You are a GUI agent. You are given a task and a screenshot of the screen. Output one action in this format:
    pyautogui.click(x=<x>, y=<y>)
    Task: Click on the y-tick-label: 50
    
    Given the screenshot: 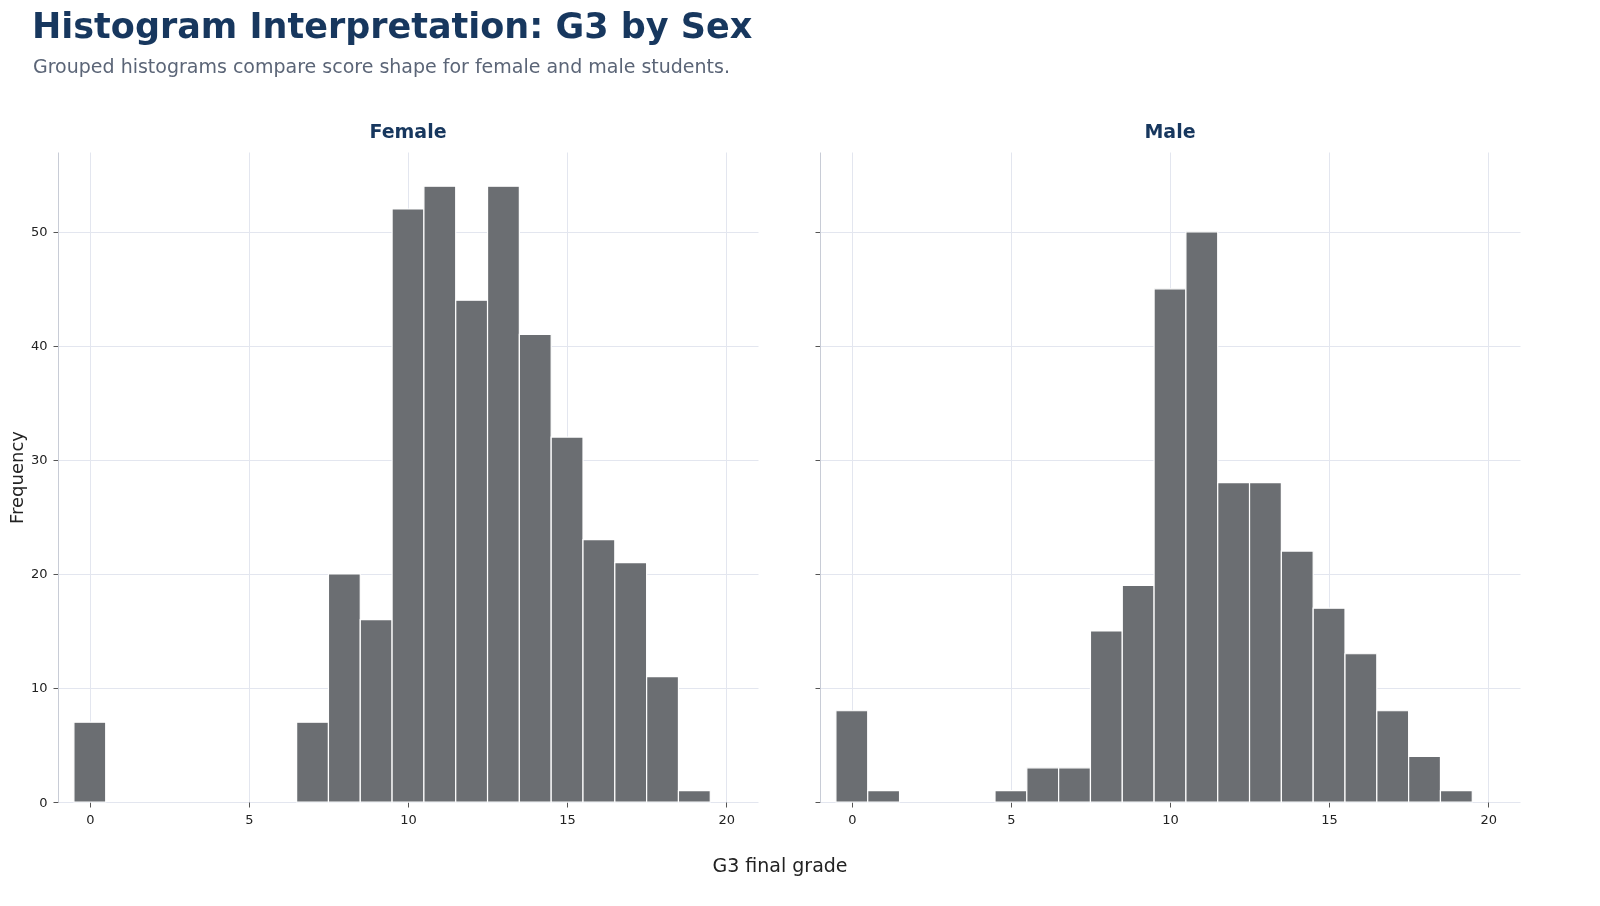 What is the action you would take?
    pyautogui.click(x=39, y=232)
    